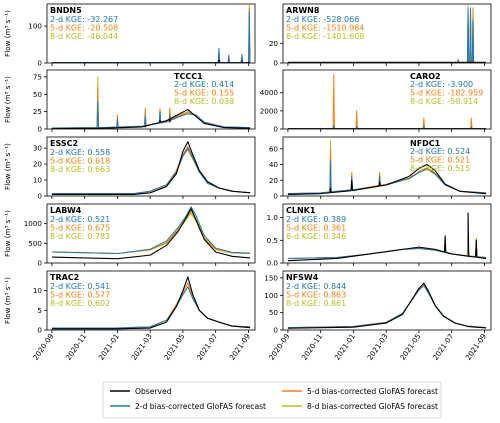 The height and width of the screenshot is (423, 500). What do you see at coordinates (80, 169) in the screenshot?
I see `kge-label-d8: 8-d KGE: 0.663` at bounding box center [80, 169].